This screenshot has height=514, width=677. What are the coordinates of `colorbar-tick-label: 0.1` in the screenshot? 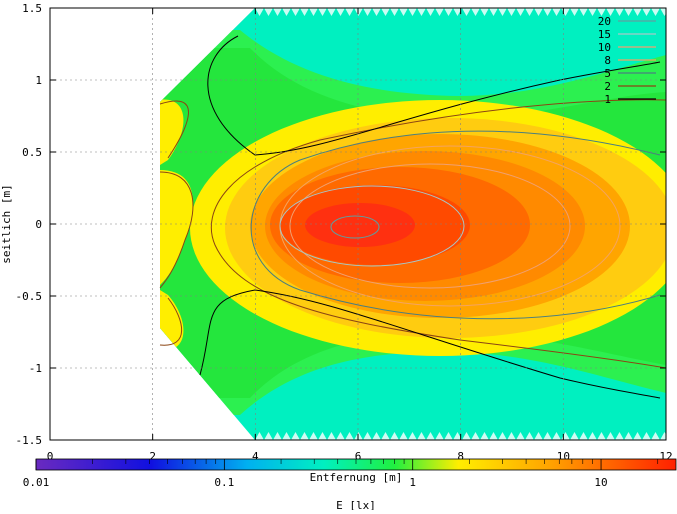 It's located at (224, 482).